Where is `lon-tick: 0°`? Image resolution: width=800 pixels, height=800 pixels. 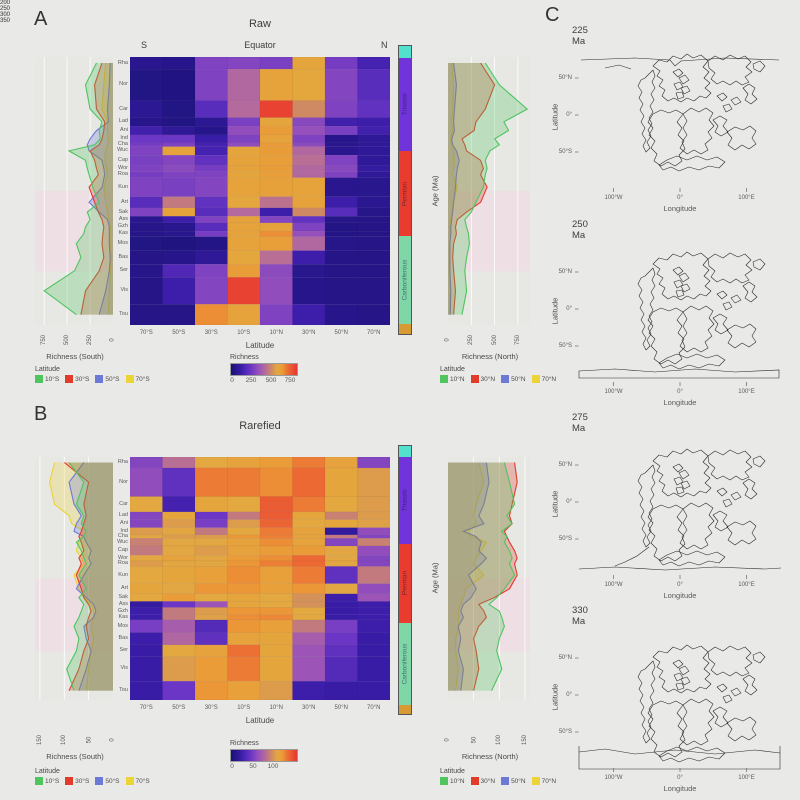 lon-tick: 0° is located at coordinates (680, 392).